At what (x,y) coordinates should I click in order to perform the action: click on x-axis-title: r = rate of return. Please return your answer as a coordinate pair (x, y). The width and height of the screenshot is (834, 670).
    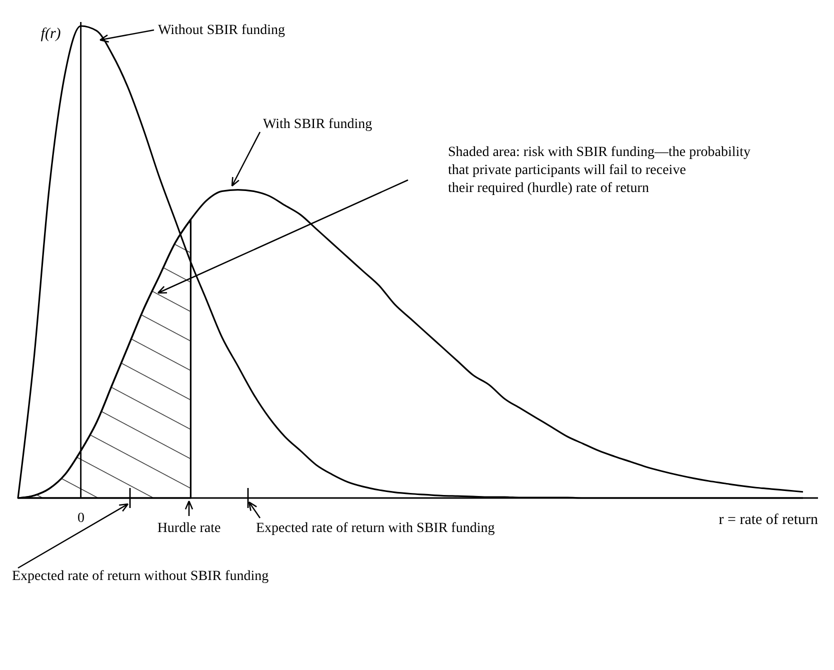
    Looking at the image, I should click on (768, 520).